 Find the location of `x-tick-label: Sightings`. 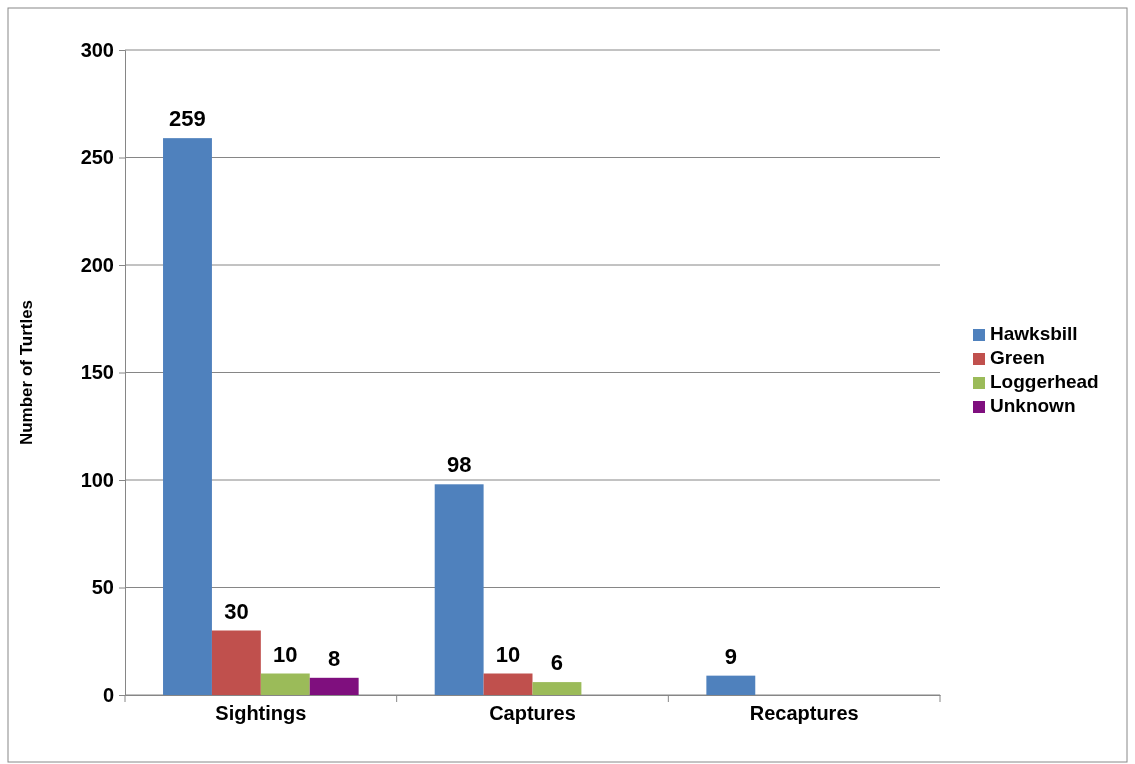

x-tick-label: Sightings is located at coordinates (261, 713).